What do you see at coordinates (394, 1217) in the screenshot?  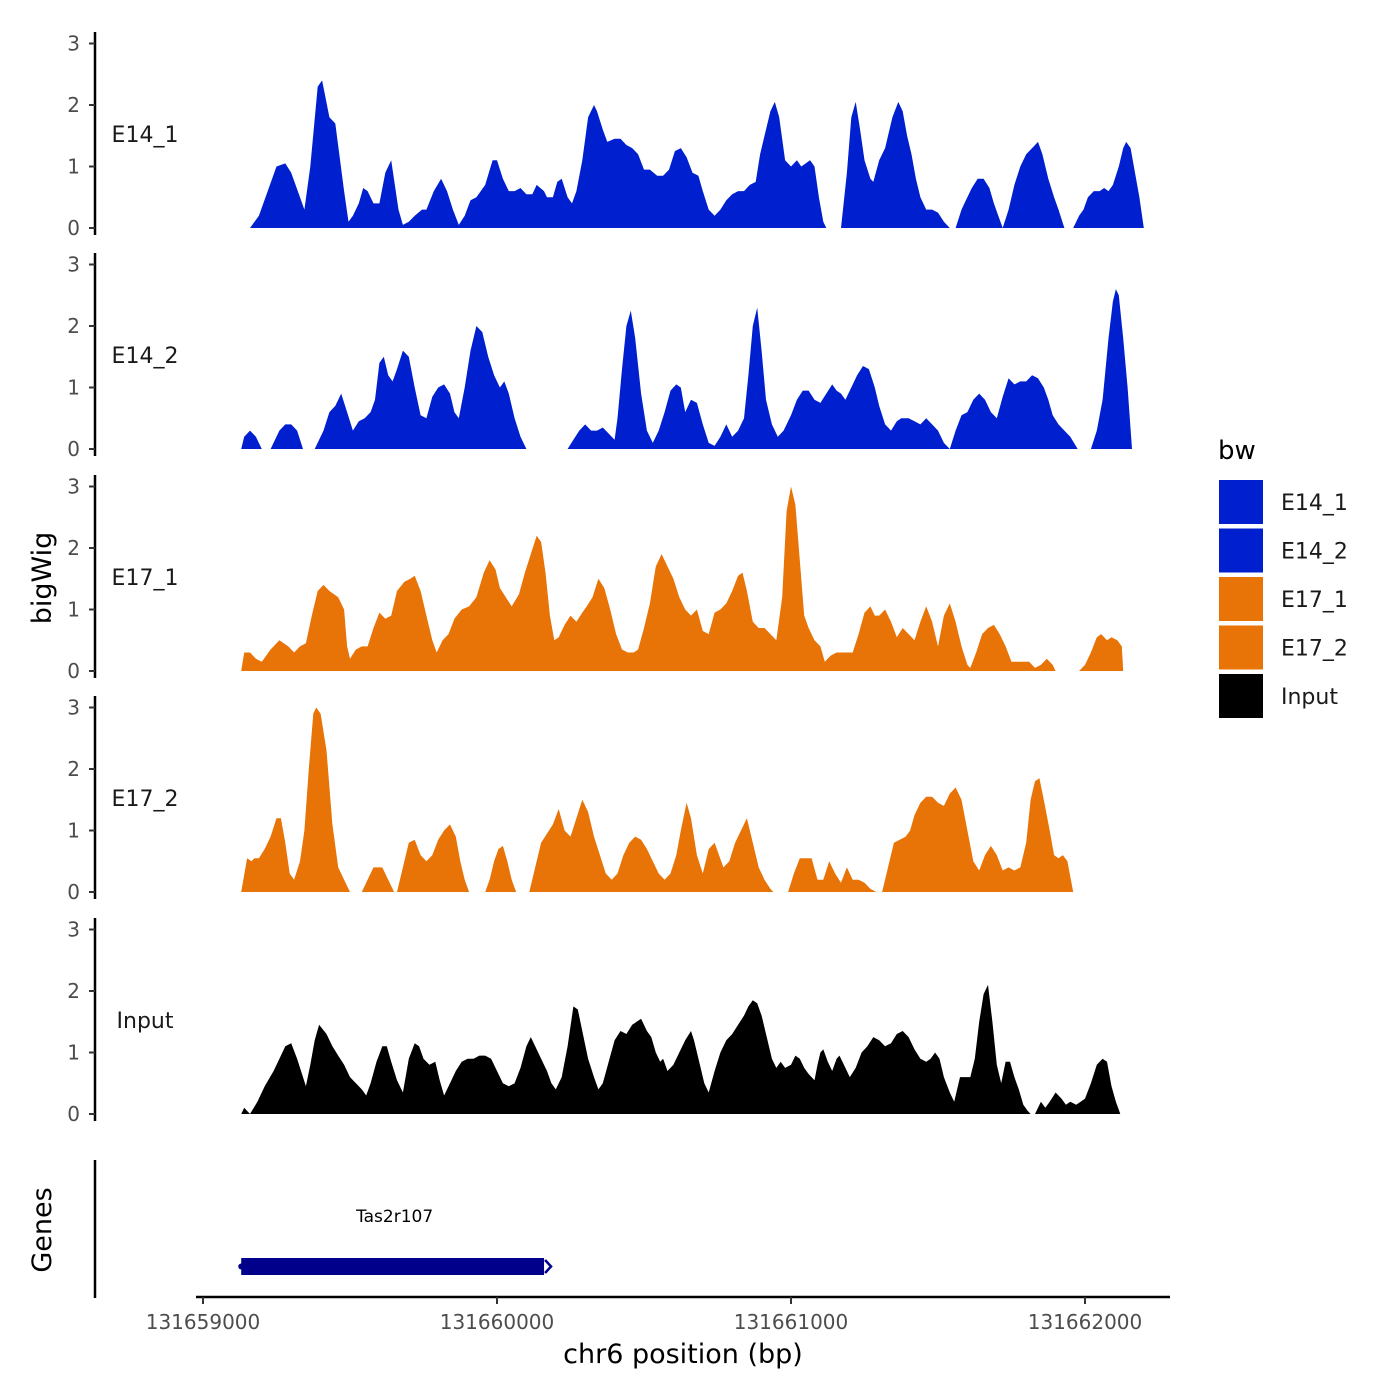 I see `gene-label: Tas2r107` at bounding box center [394, 1217].